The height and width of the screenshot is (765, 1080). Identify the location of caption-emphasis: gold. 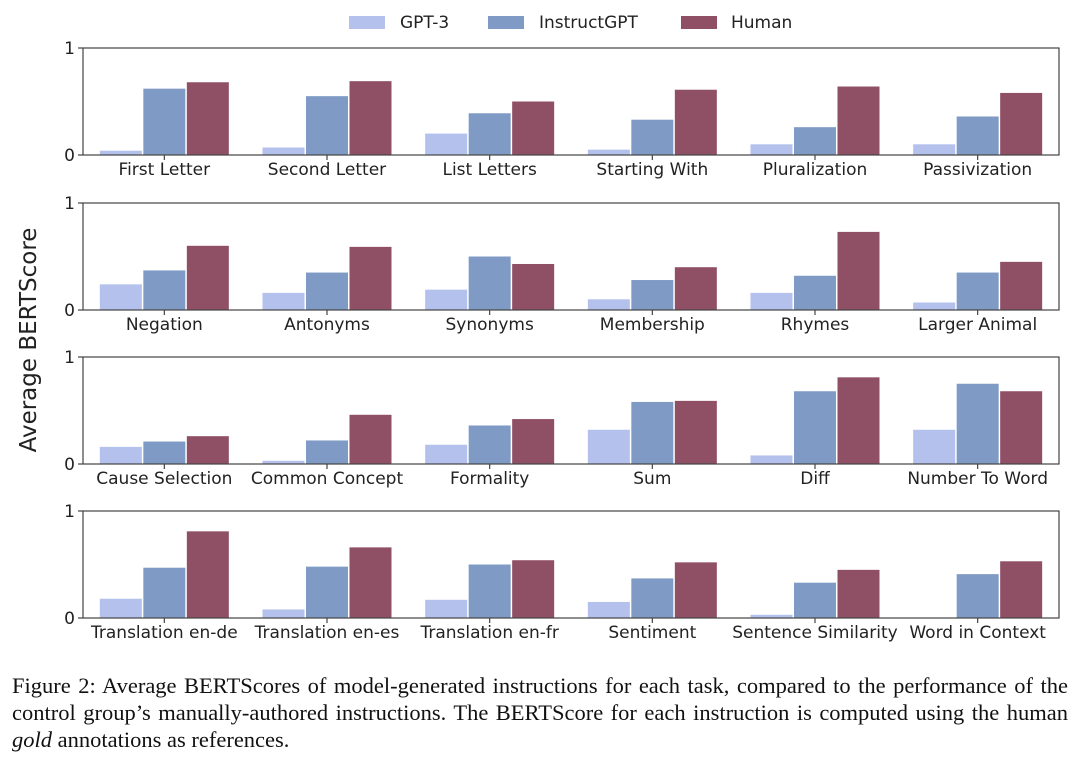
(32, 739).